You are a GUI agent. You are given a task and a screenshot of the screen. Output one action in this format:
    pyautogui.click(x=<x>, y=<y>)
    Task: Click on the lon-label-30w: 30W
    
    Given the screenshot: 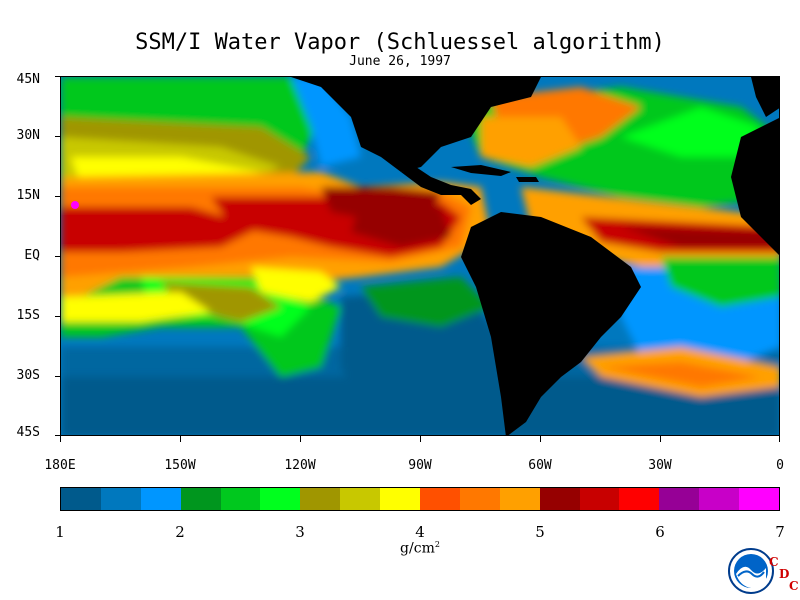 What is the action you would take?
    pyautogui.click(x=660, y=465)
    